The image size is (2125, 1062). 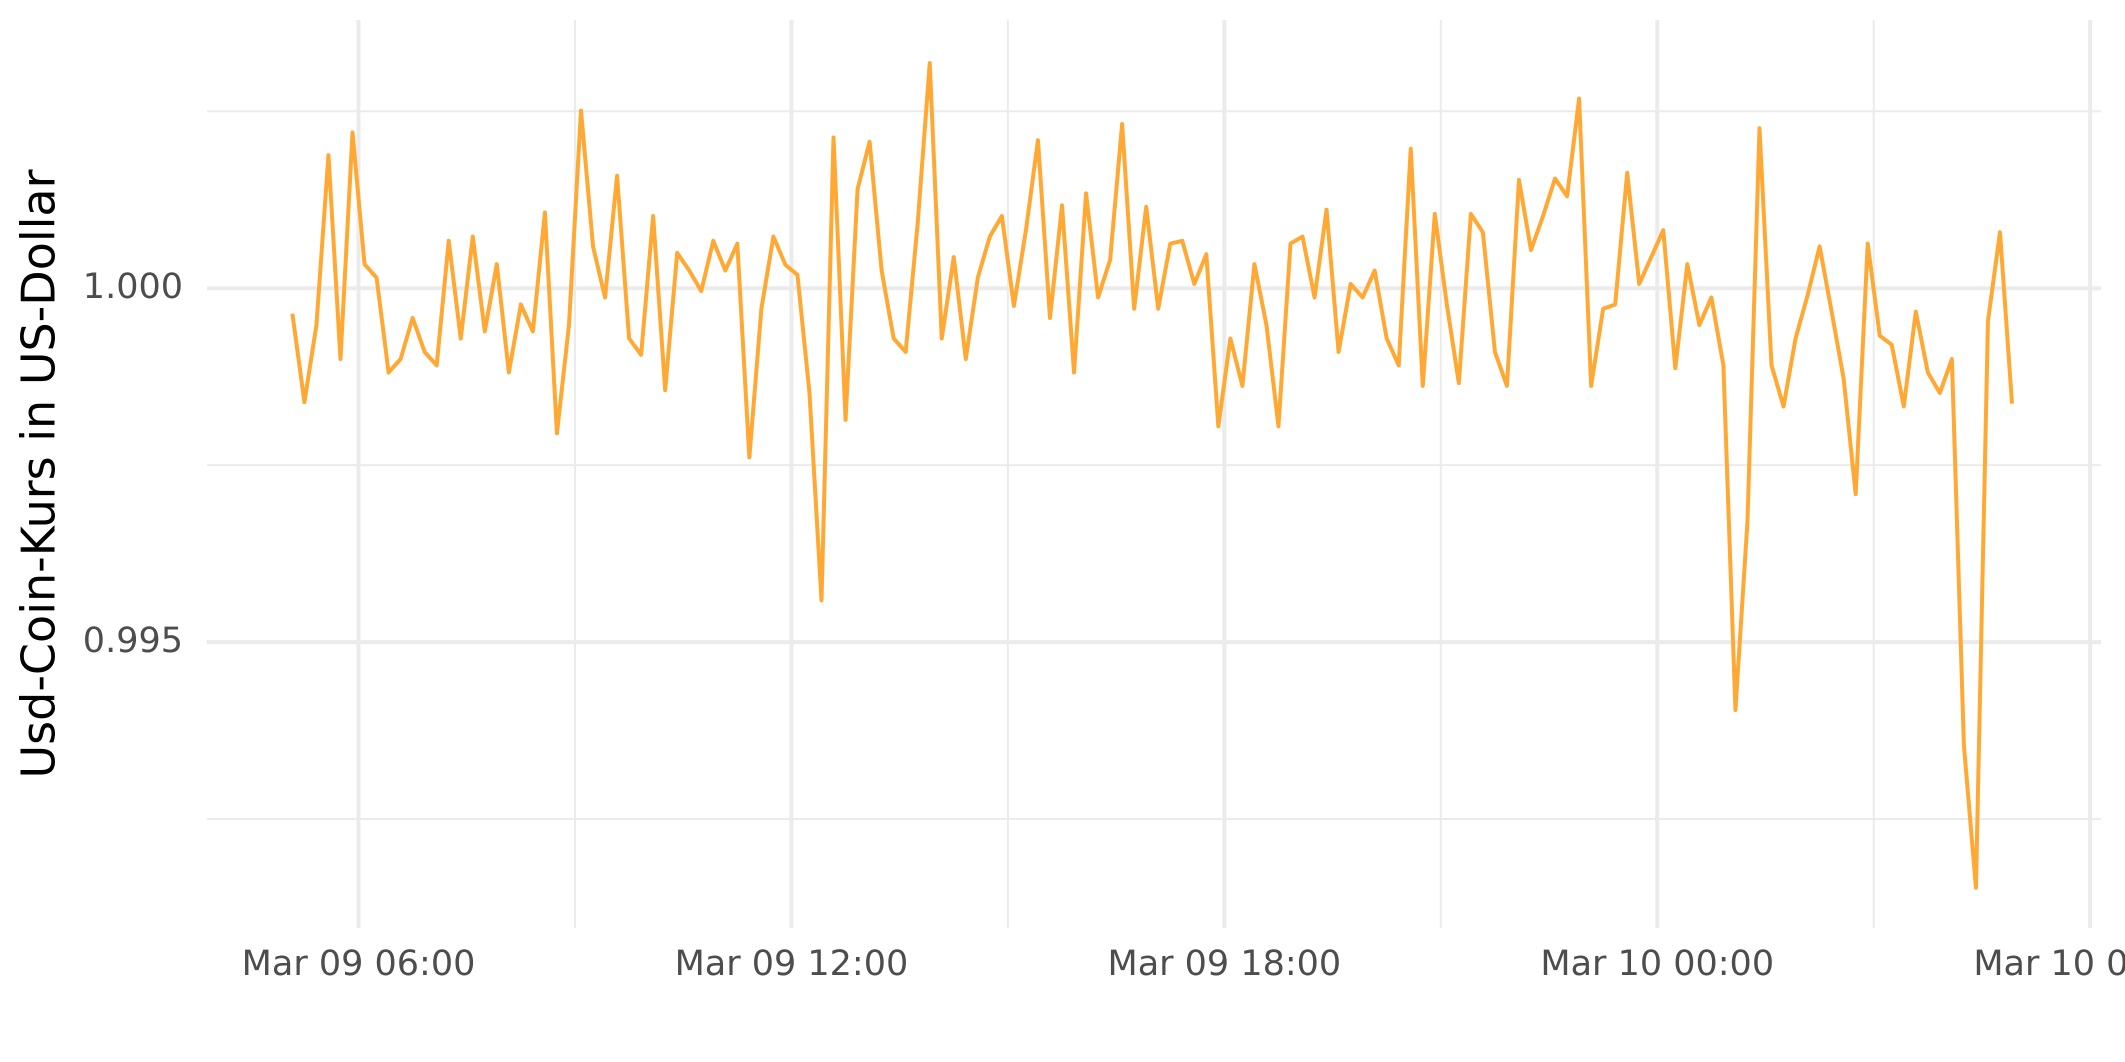 What do you see at coordinates (39, 473) in the screenshot?
I see `y-axis-label: Usd-Coin-Kurs in US-Dollar` at bounding box center [39, 473].